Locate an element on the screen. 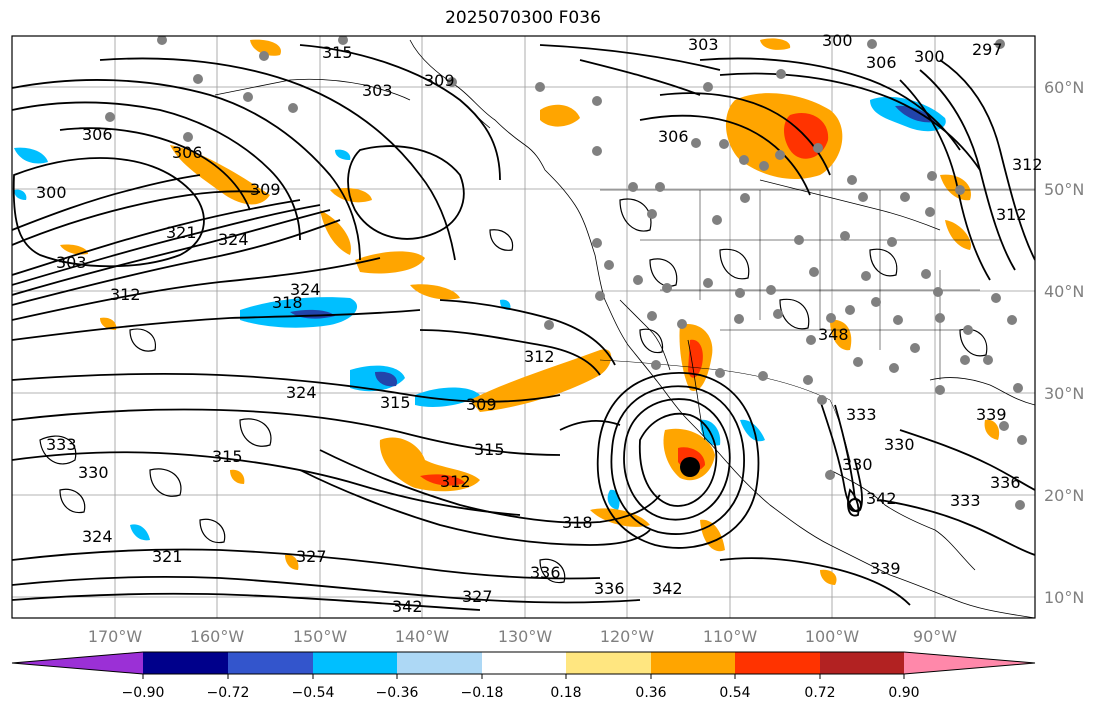 The width and height of the screenshot is (1105, 712). lon-label: 110°W is located at coordinates (730, 636).